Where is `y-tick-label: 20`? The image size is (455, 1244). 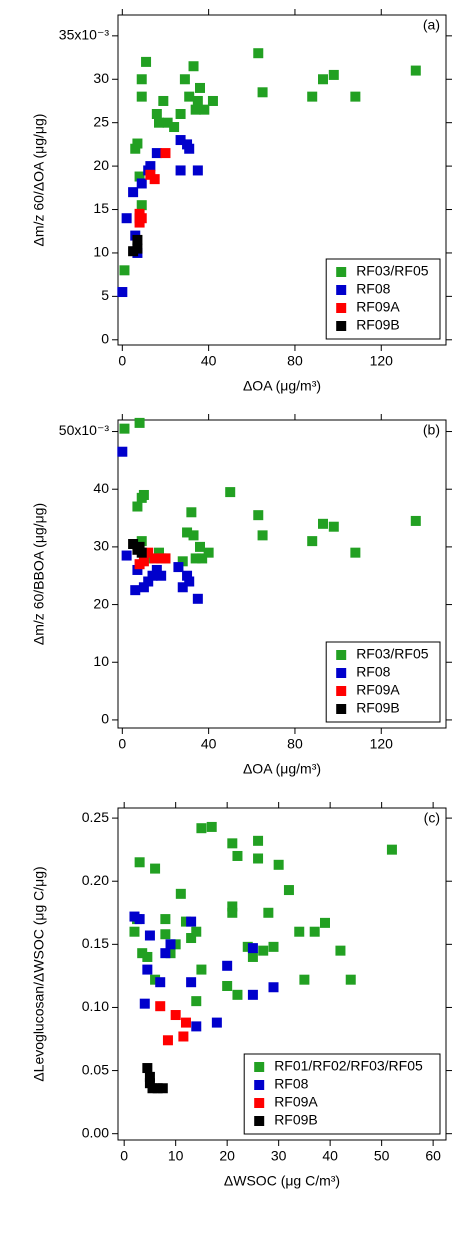
y-tick-label: 20 is located at coordinates (101, 165).